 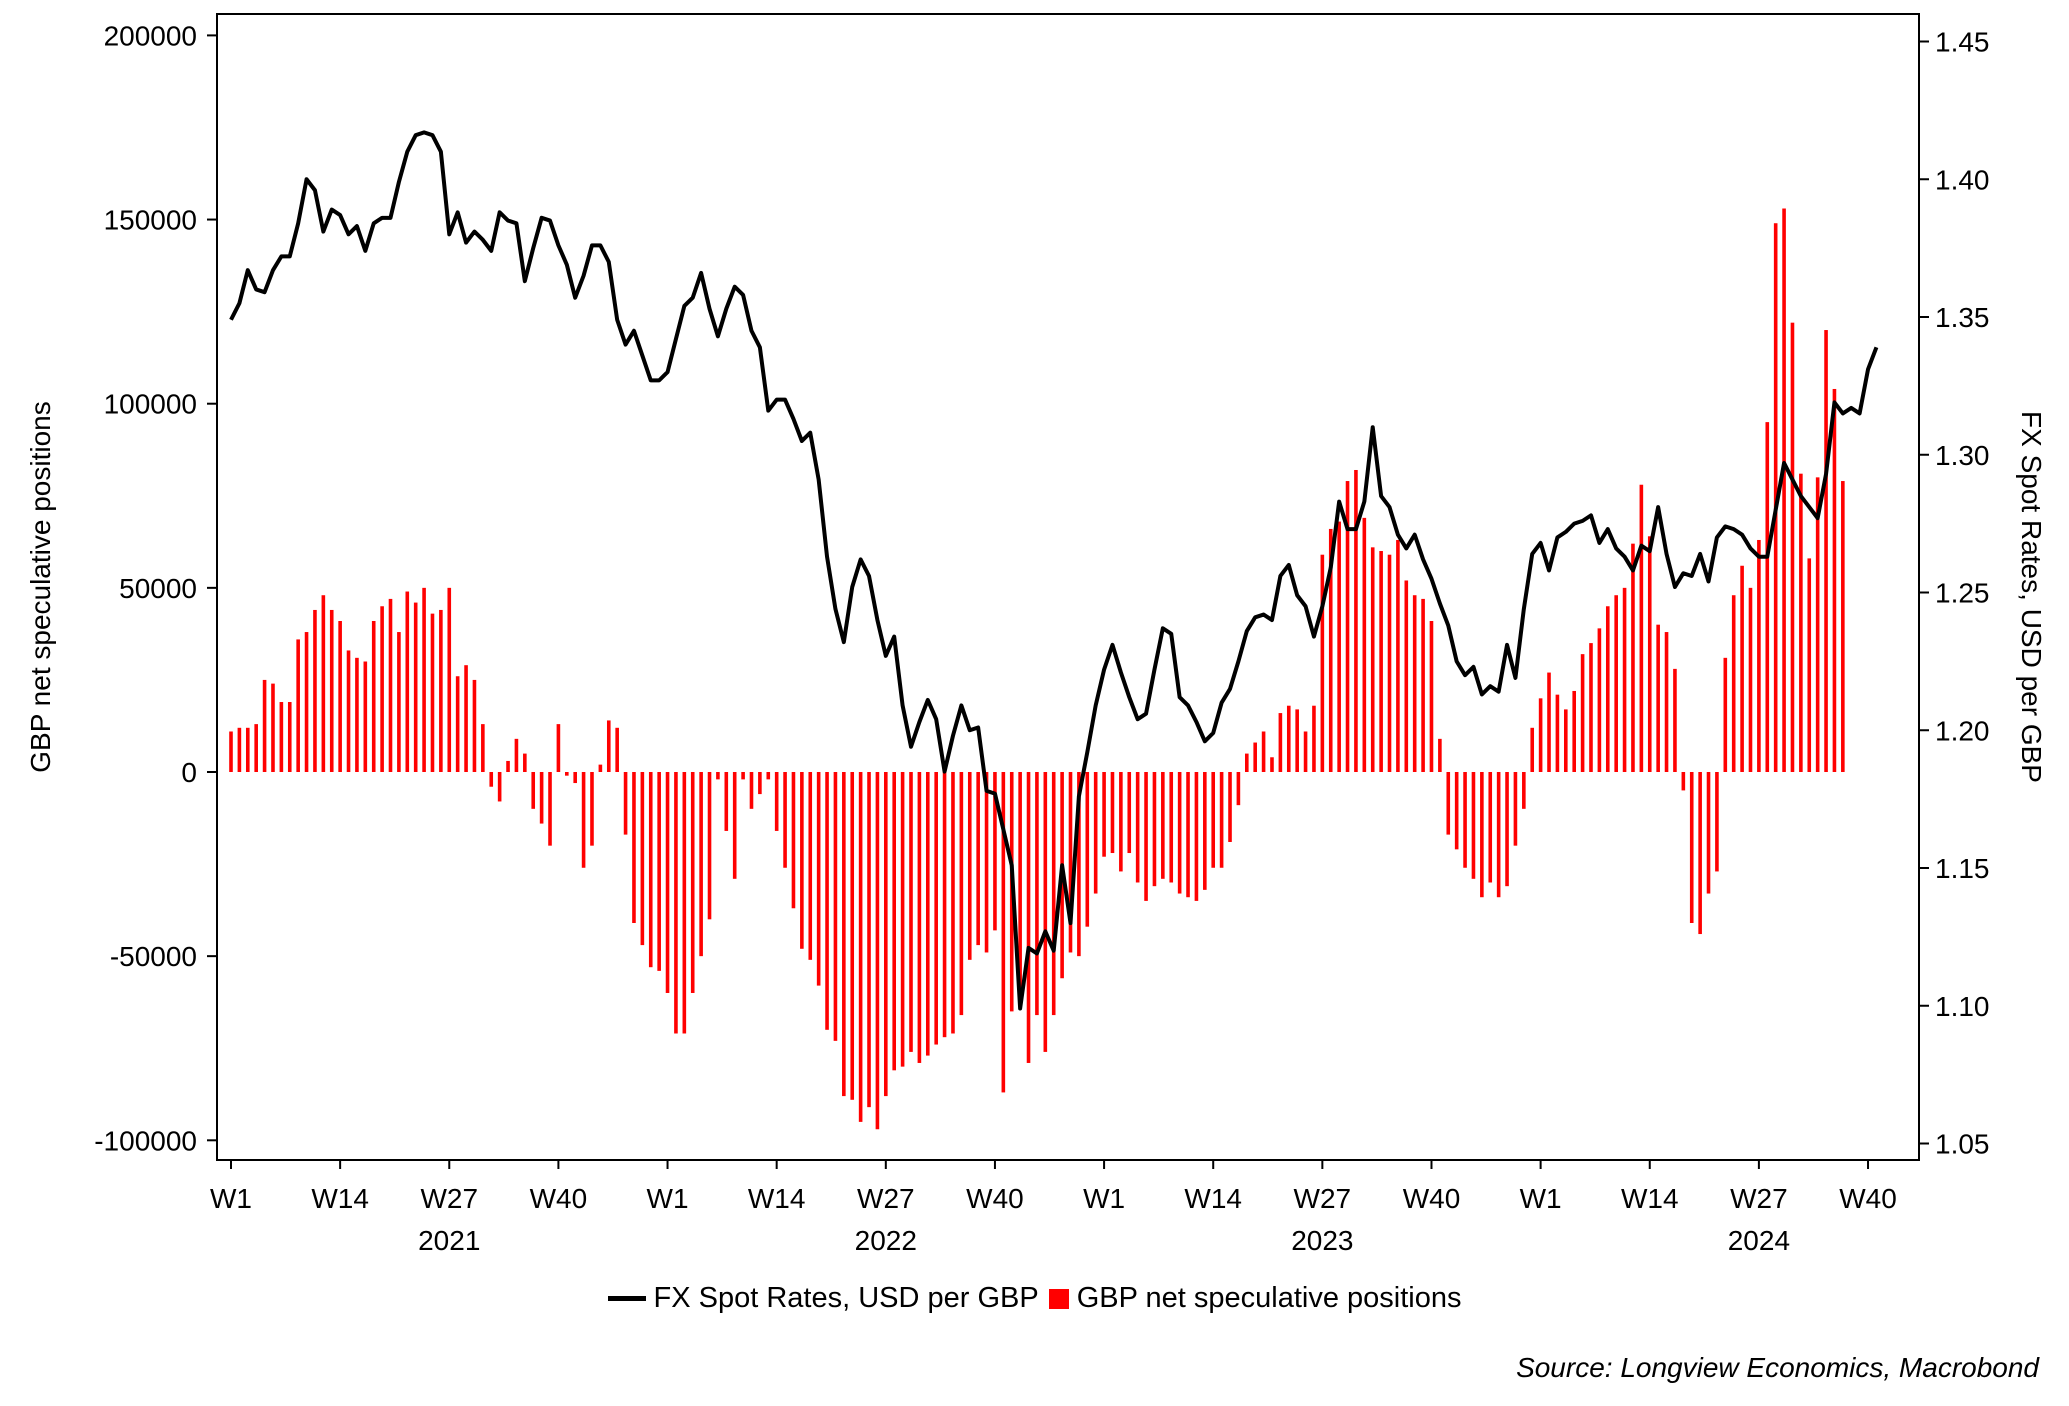 What do you see at coordinates (846, 1298) in the screenshot?
I see `legend-label-fx: FX Spot Rates, USD per GBP` at bounding box center [846, 1298].